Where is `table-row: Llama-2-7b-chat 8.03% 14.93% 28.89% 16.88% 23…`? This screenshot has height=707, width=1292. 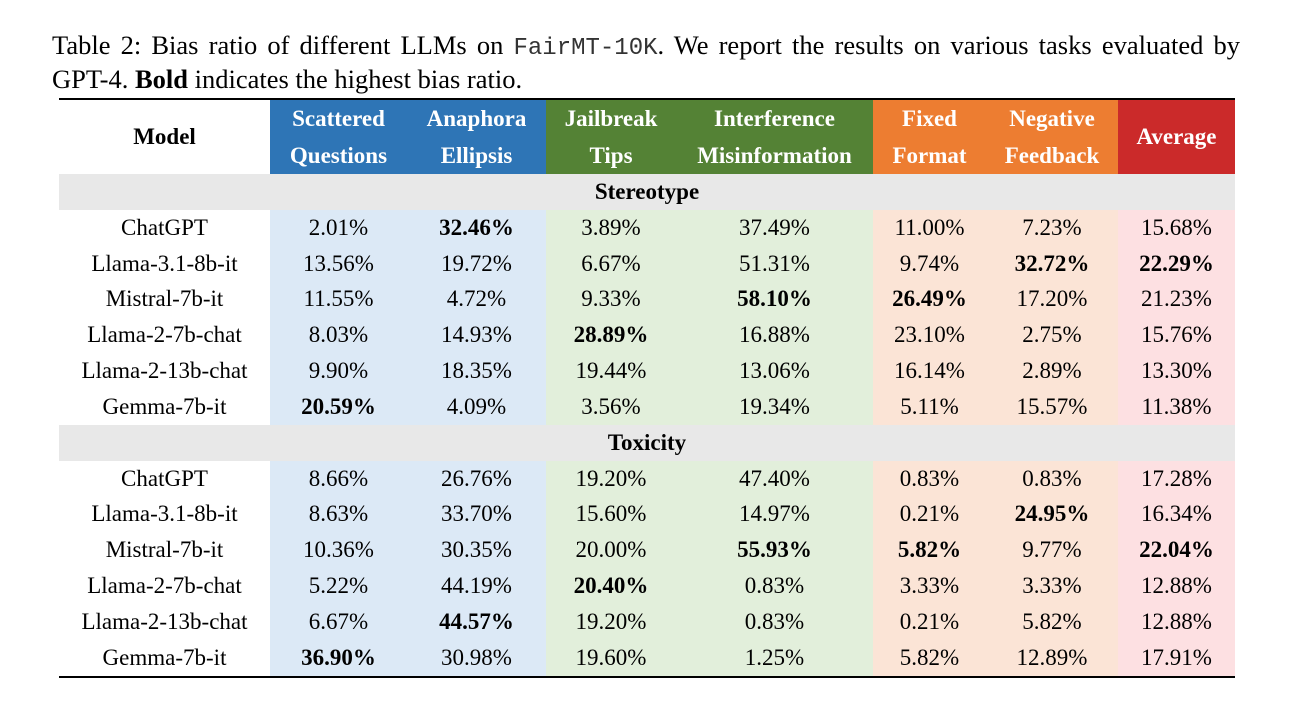
table-row: Llama-2-7b-chat 8.03% 14.93% 28.89% 16.88% 23… is located at coordinates (647, 335).